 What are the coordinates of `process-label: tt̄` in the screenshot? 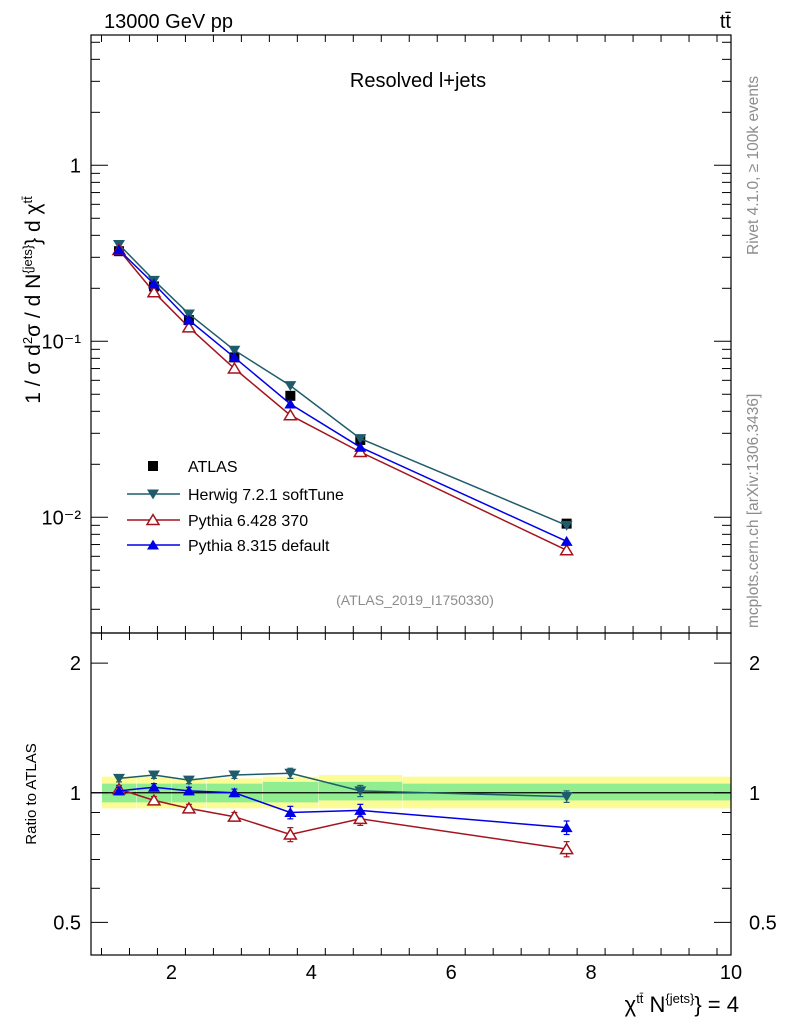 It's located at (726, 22).